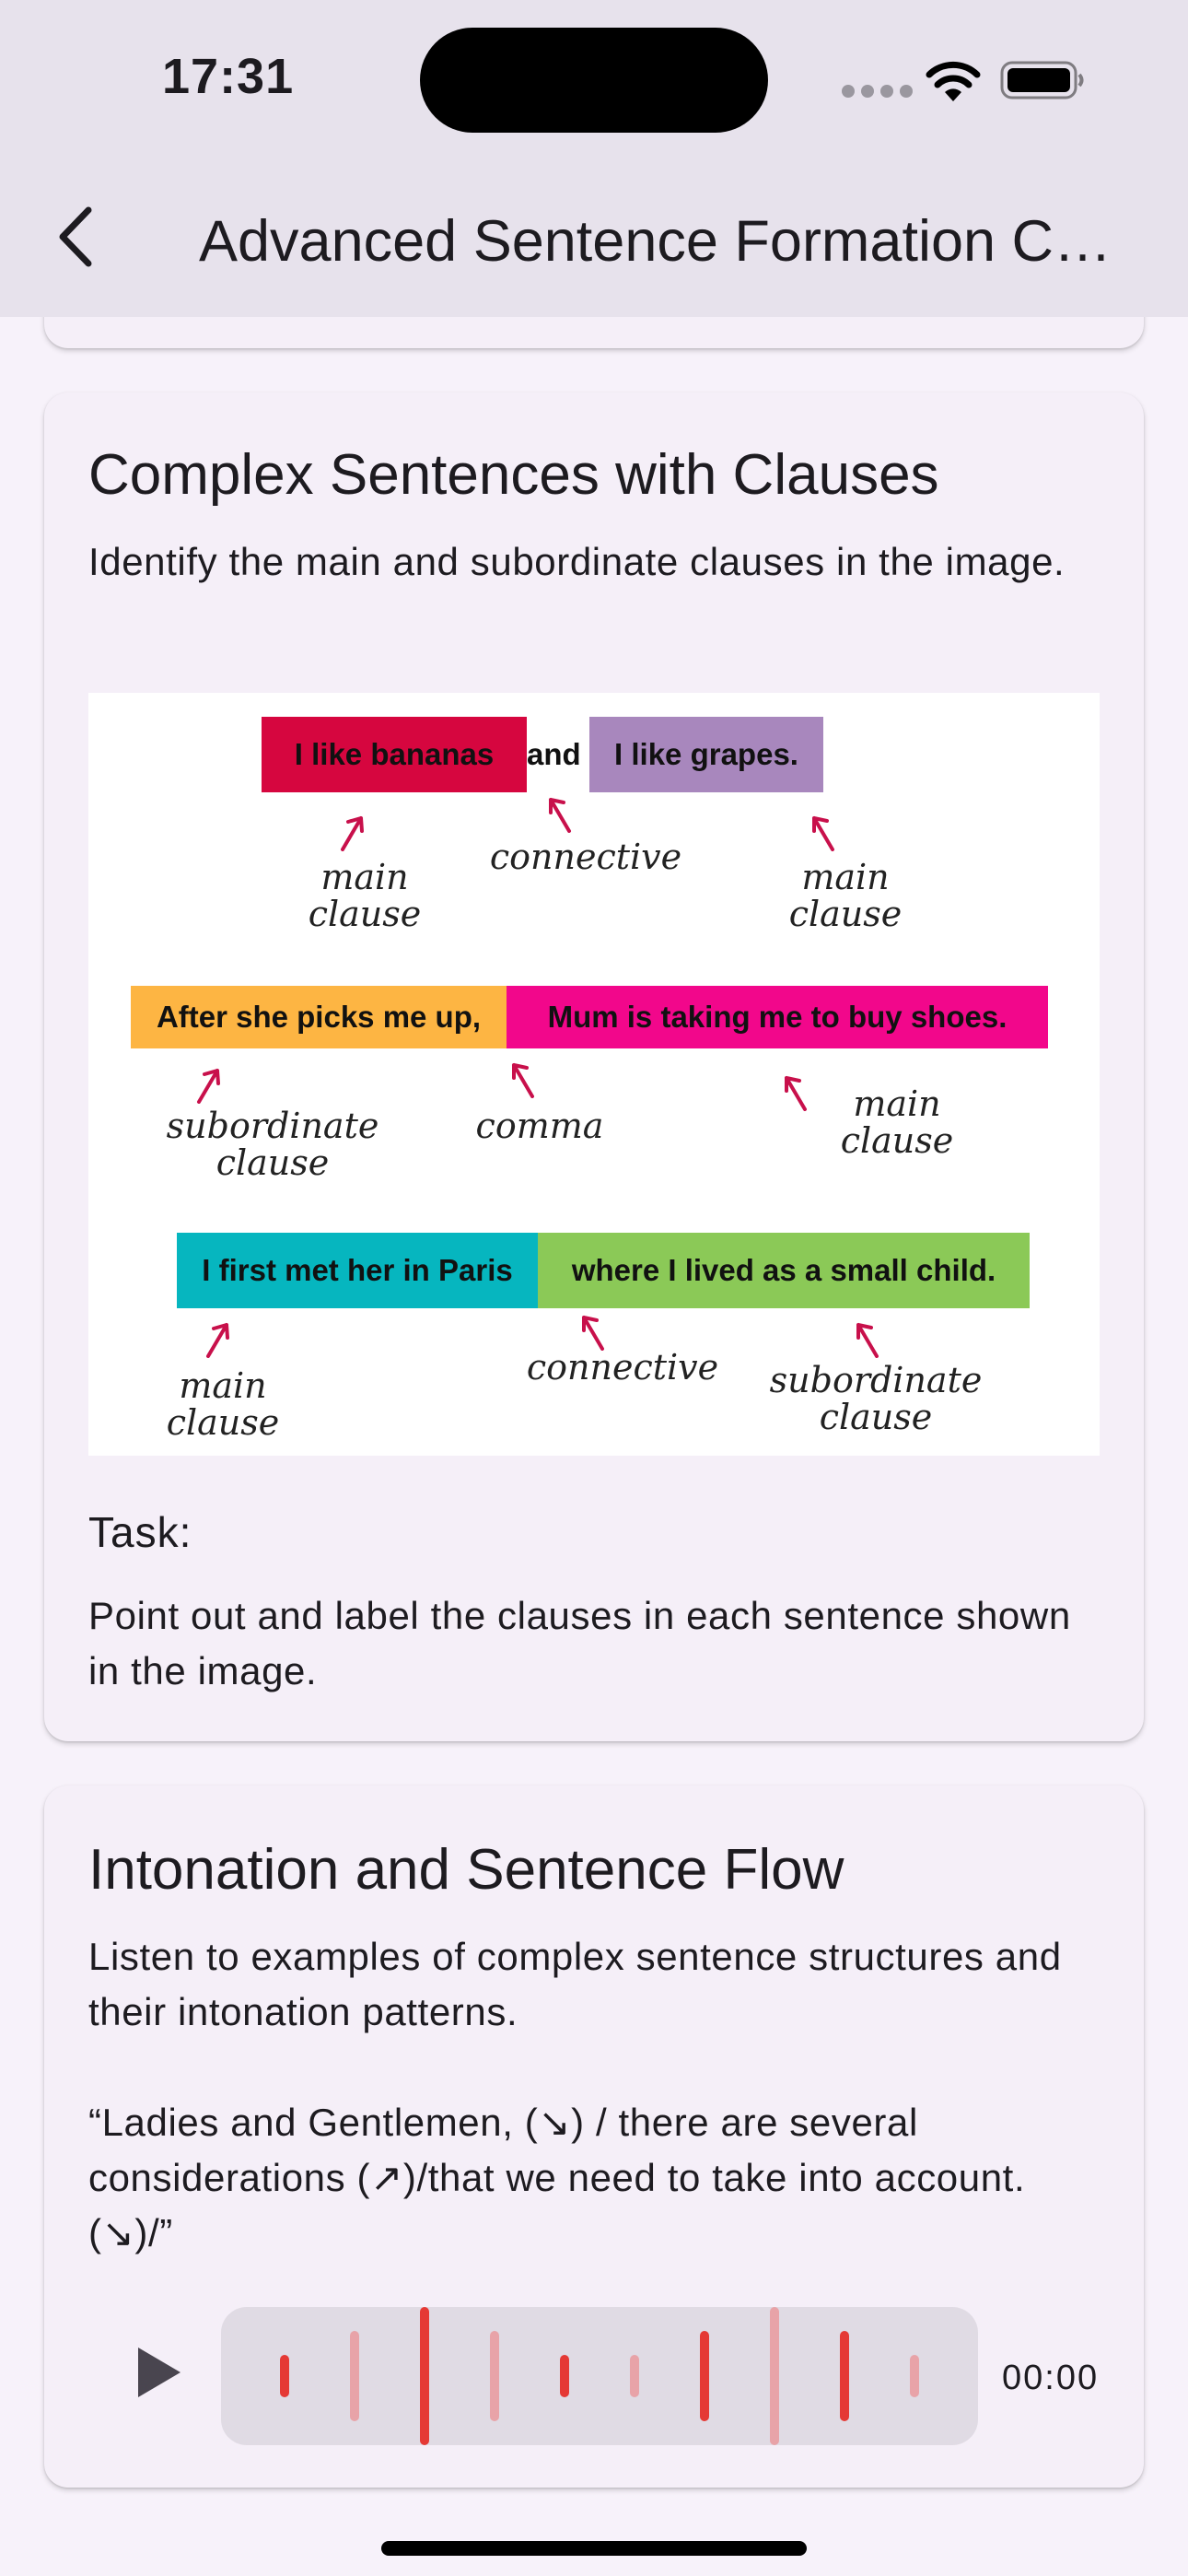  What do you see at coordinates (599, 2376) in the screenshot?
I see `audio-waveform` at bounding box center [599, 2376].